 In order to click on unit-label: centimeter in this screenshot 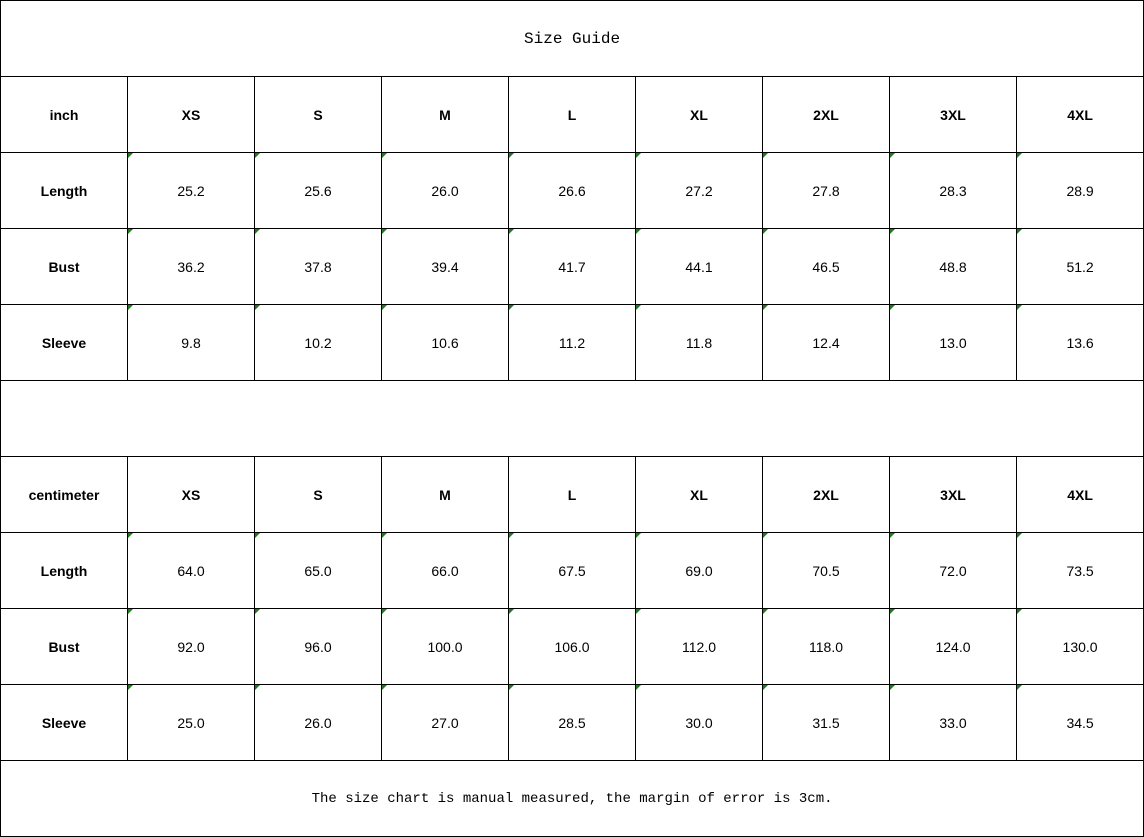, I will do `click(64, 494)`.